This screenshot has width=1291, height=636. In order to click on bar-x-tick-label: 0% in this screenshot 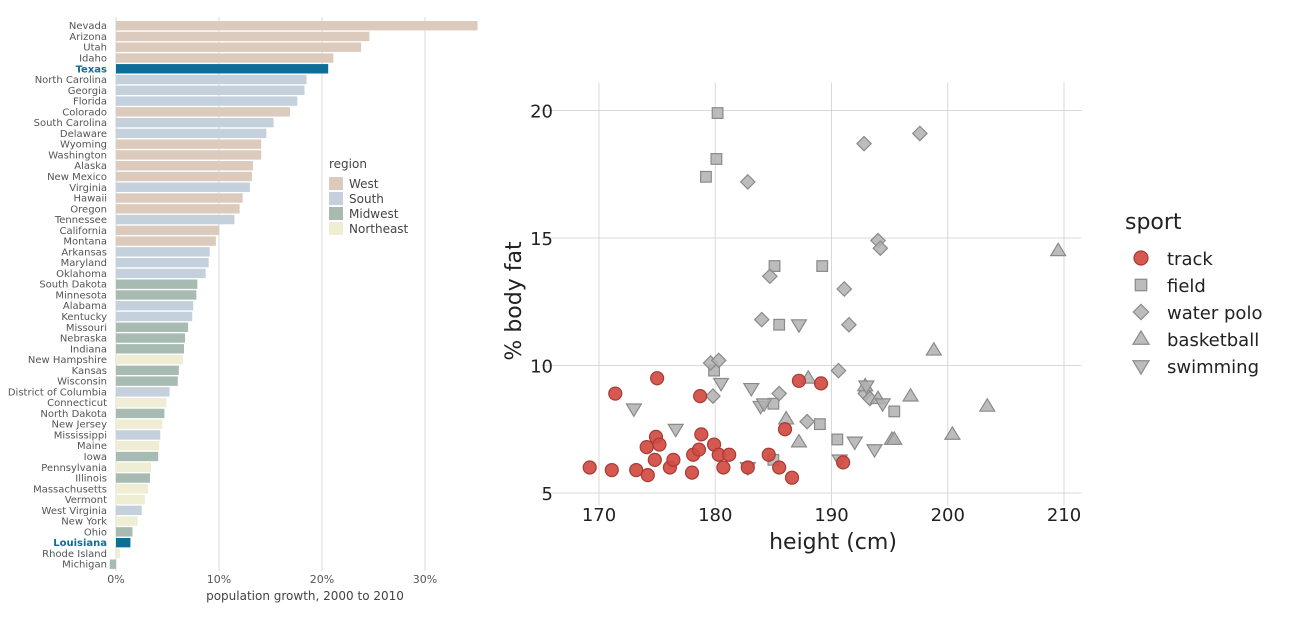, I will do `click(115, 579)`.